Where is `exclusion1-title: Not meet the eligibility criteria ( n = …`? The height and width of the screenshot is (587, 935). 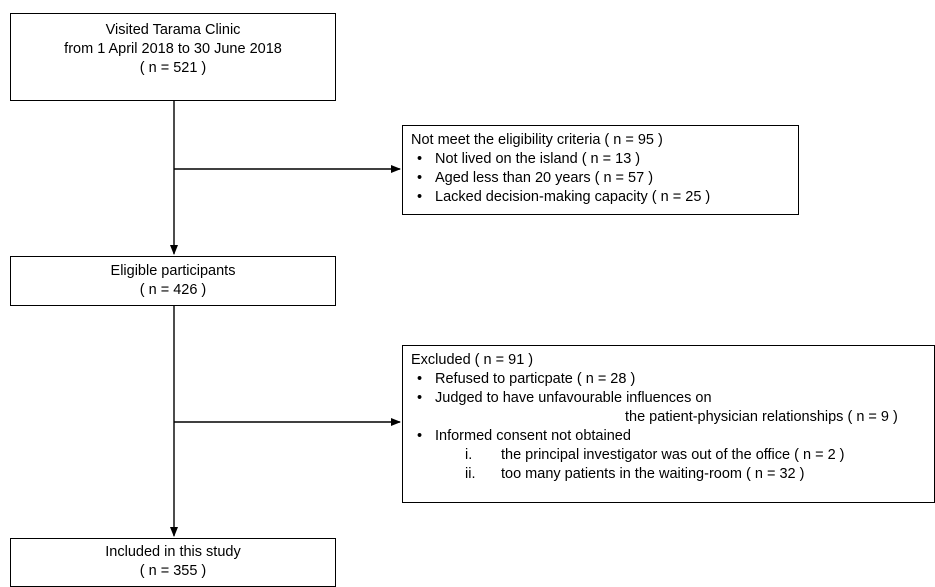 exclusion1-title: Not meet the eligibility criteria ( n = … is located at coordinates (537, 140).